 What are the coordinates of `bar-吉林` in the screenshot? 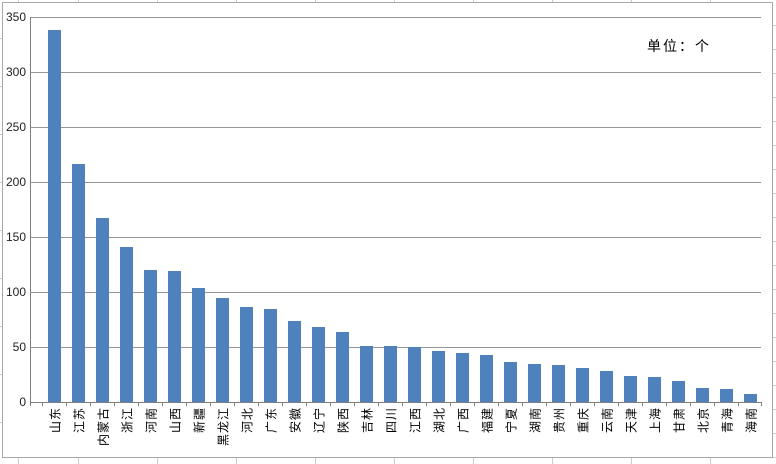 It's located at (366, 373).